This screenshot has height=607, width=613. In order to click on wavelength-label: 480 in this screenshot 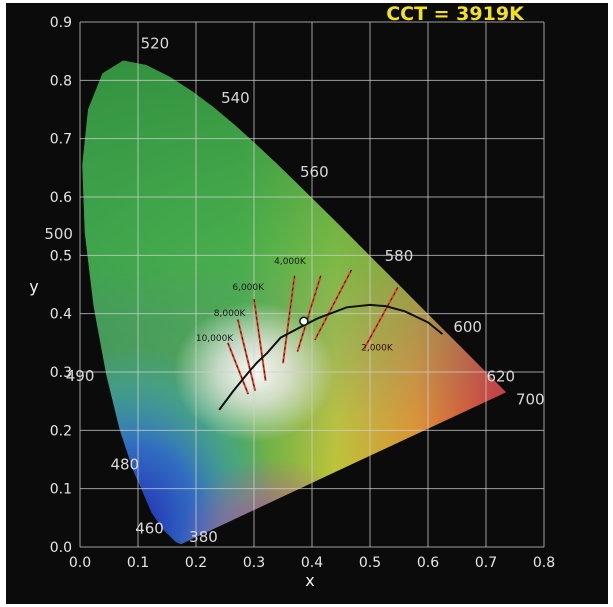, I will do `click(124, 464)`.